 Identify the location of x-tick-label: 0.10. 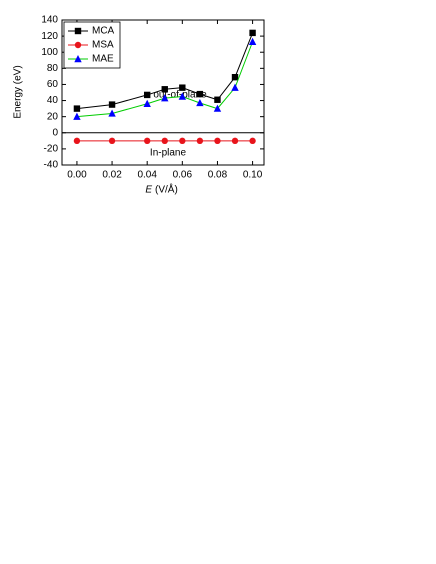
(253, 175).